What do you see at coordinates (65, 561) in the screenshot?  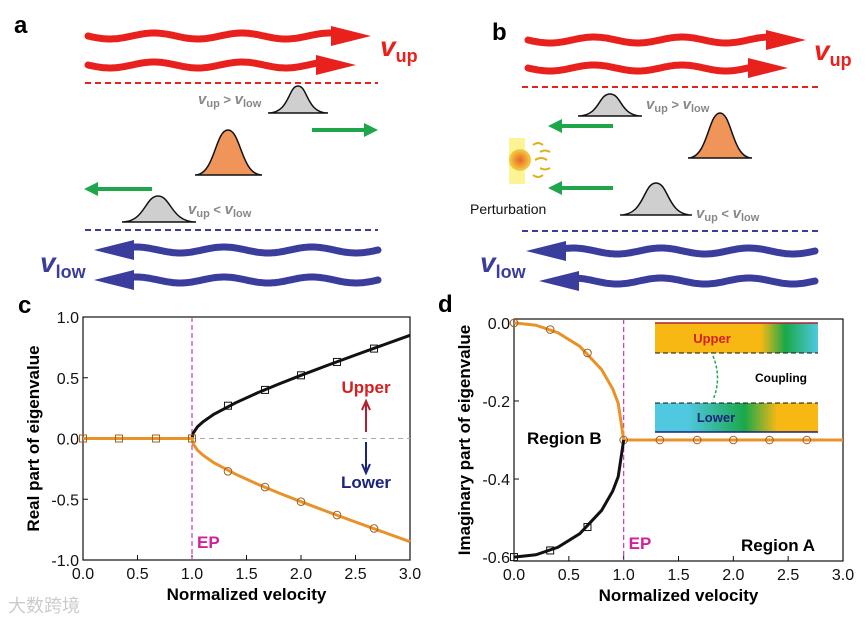 I see `y-tick-label: -1.0` at bounding box center [65, 561].